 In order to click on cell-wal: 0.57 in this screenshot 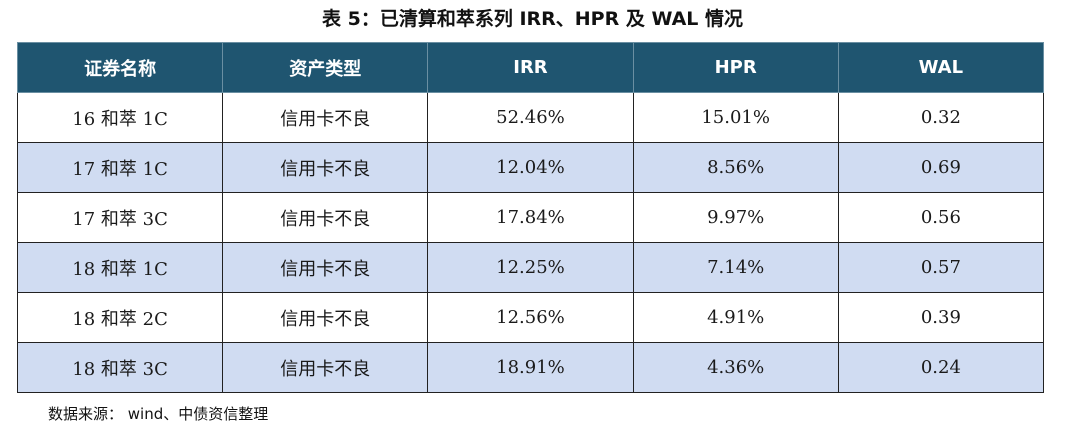, I will do `click(941, 267)`.